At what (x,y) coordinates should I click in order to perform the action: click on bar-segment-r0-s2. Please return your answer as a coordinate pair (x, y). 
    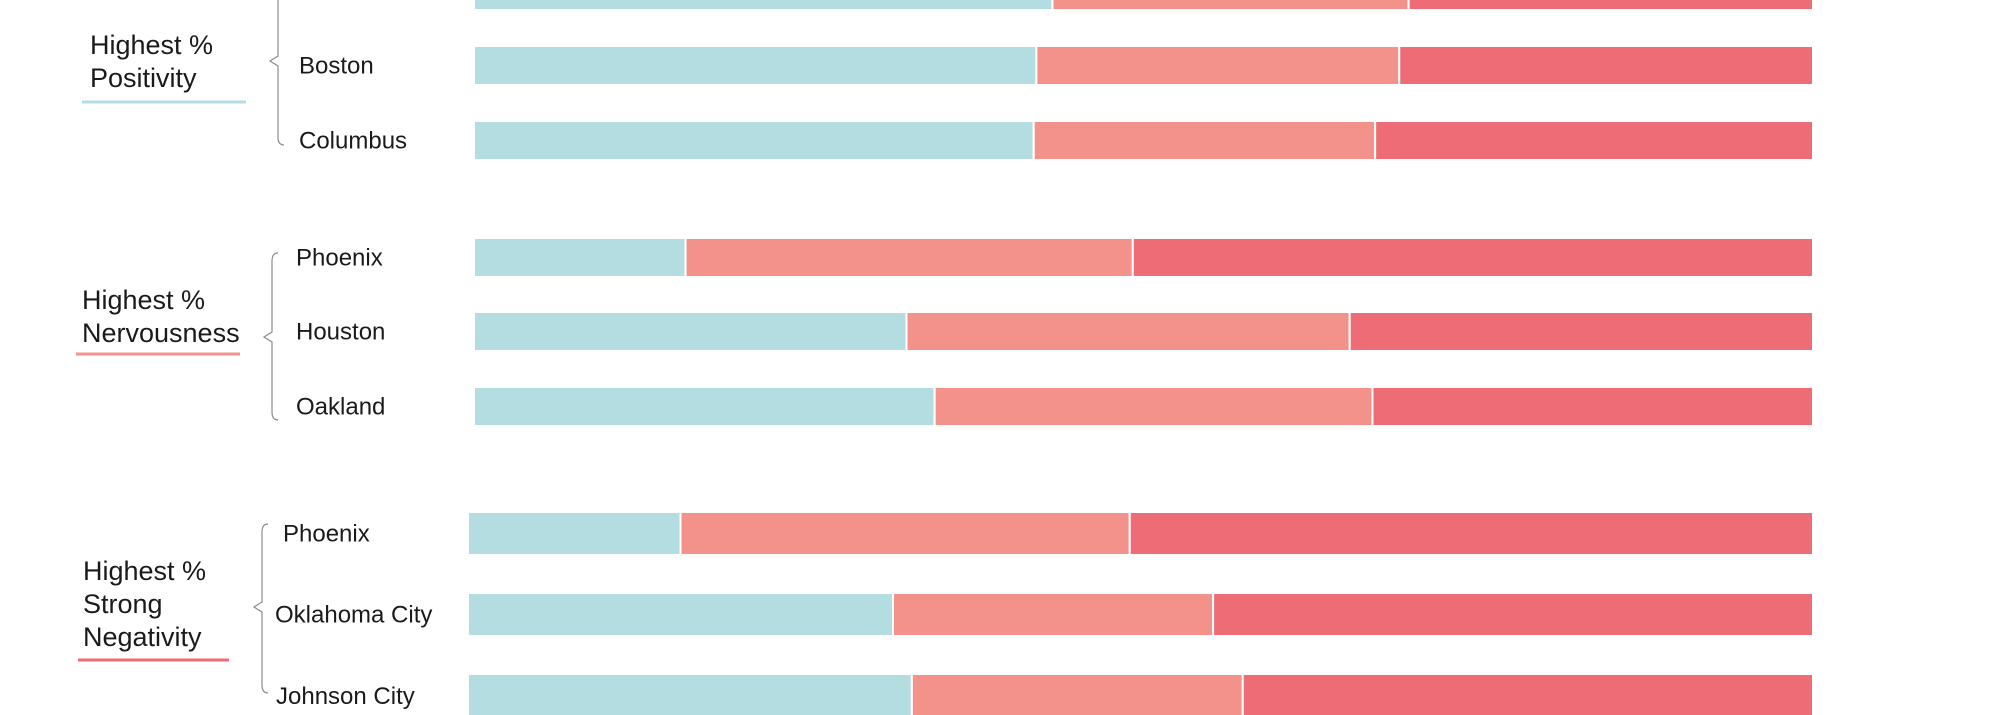
    Looking at the image, I should click on (1610, 5).